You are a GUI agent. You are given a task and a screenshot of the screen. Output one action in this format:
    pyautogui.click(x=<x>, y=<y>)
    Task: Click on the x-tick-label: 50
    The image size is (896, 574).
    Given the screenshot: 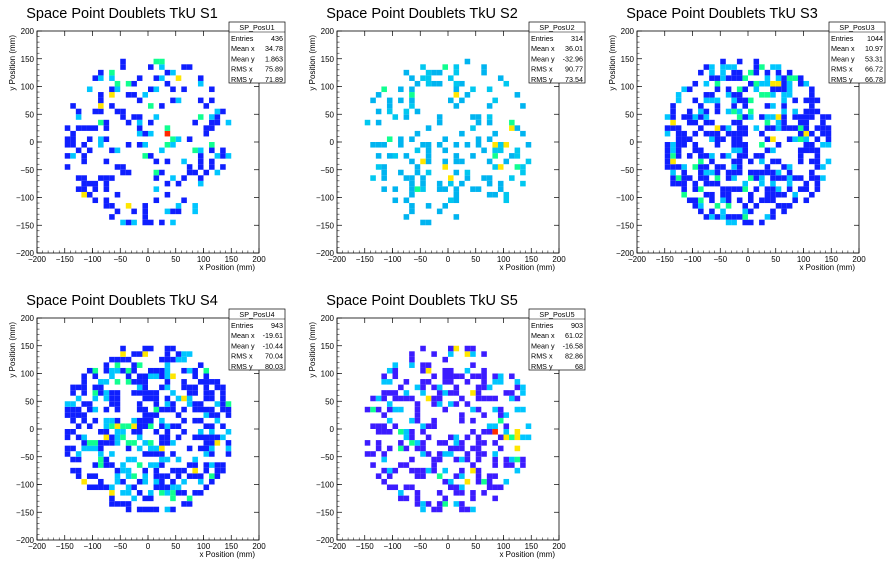 What is the action you would take?
    pyautogui.click(x=475, y=259)
    